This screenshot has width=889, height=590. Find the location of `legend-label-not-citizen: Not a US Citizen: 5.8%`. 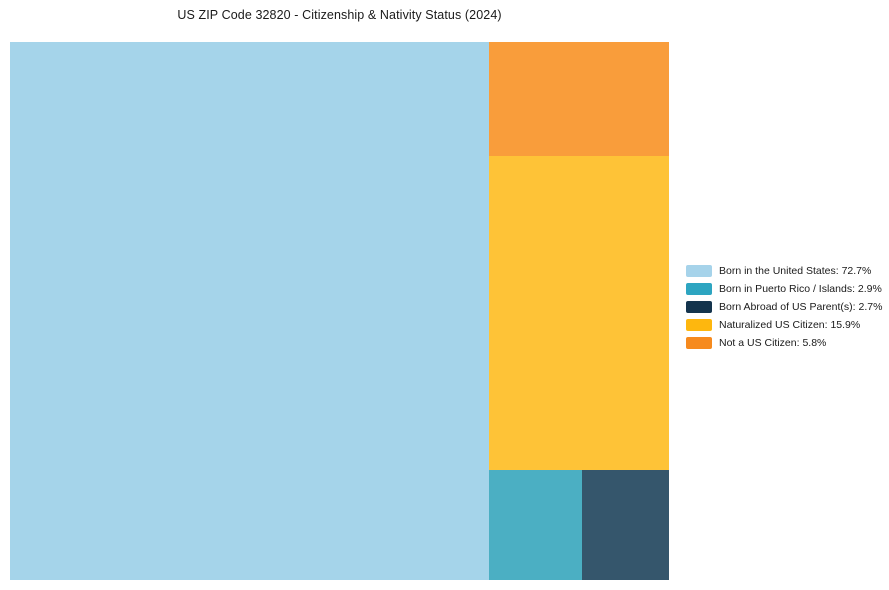

legend-label-not-citizen: Not a US Citizen: 5.8% is located at coordinates (773, 343).